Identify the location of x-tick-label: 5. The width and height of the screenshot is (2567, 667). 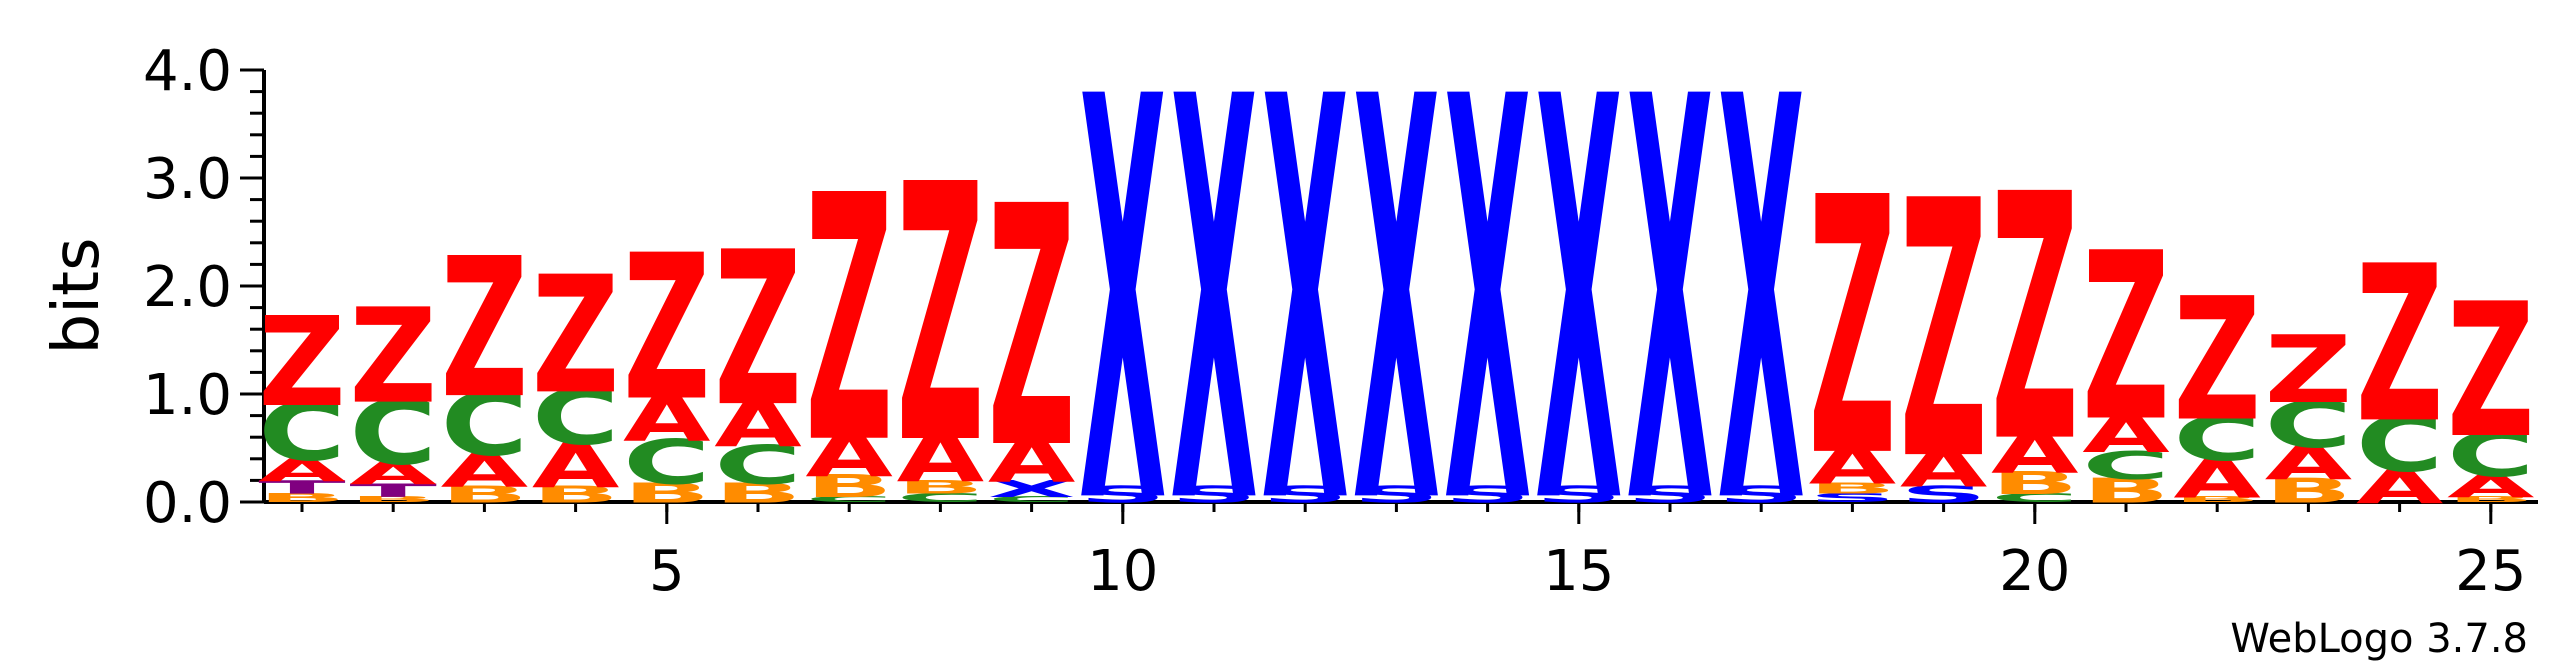
(667, 571).